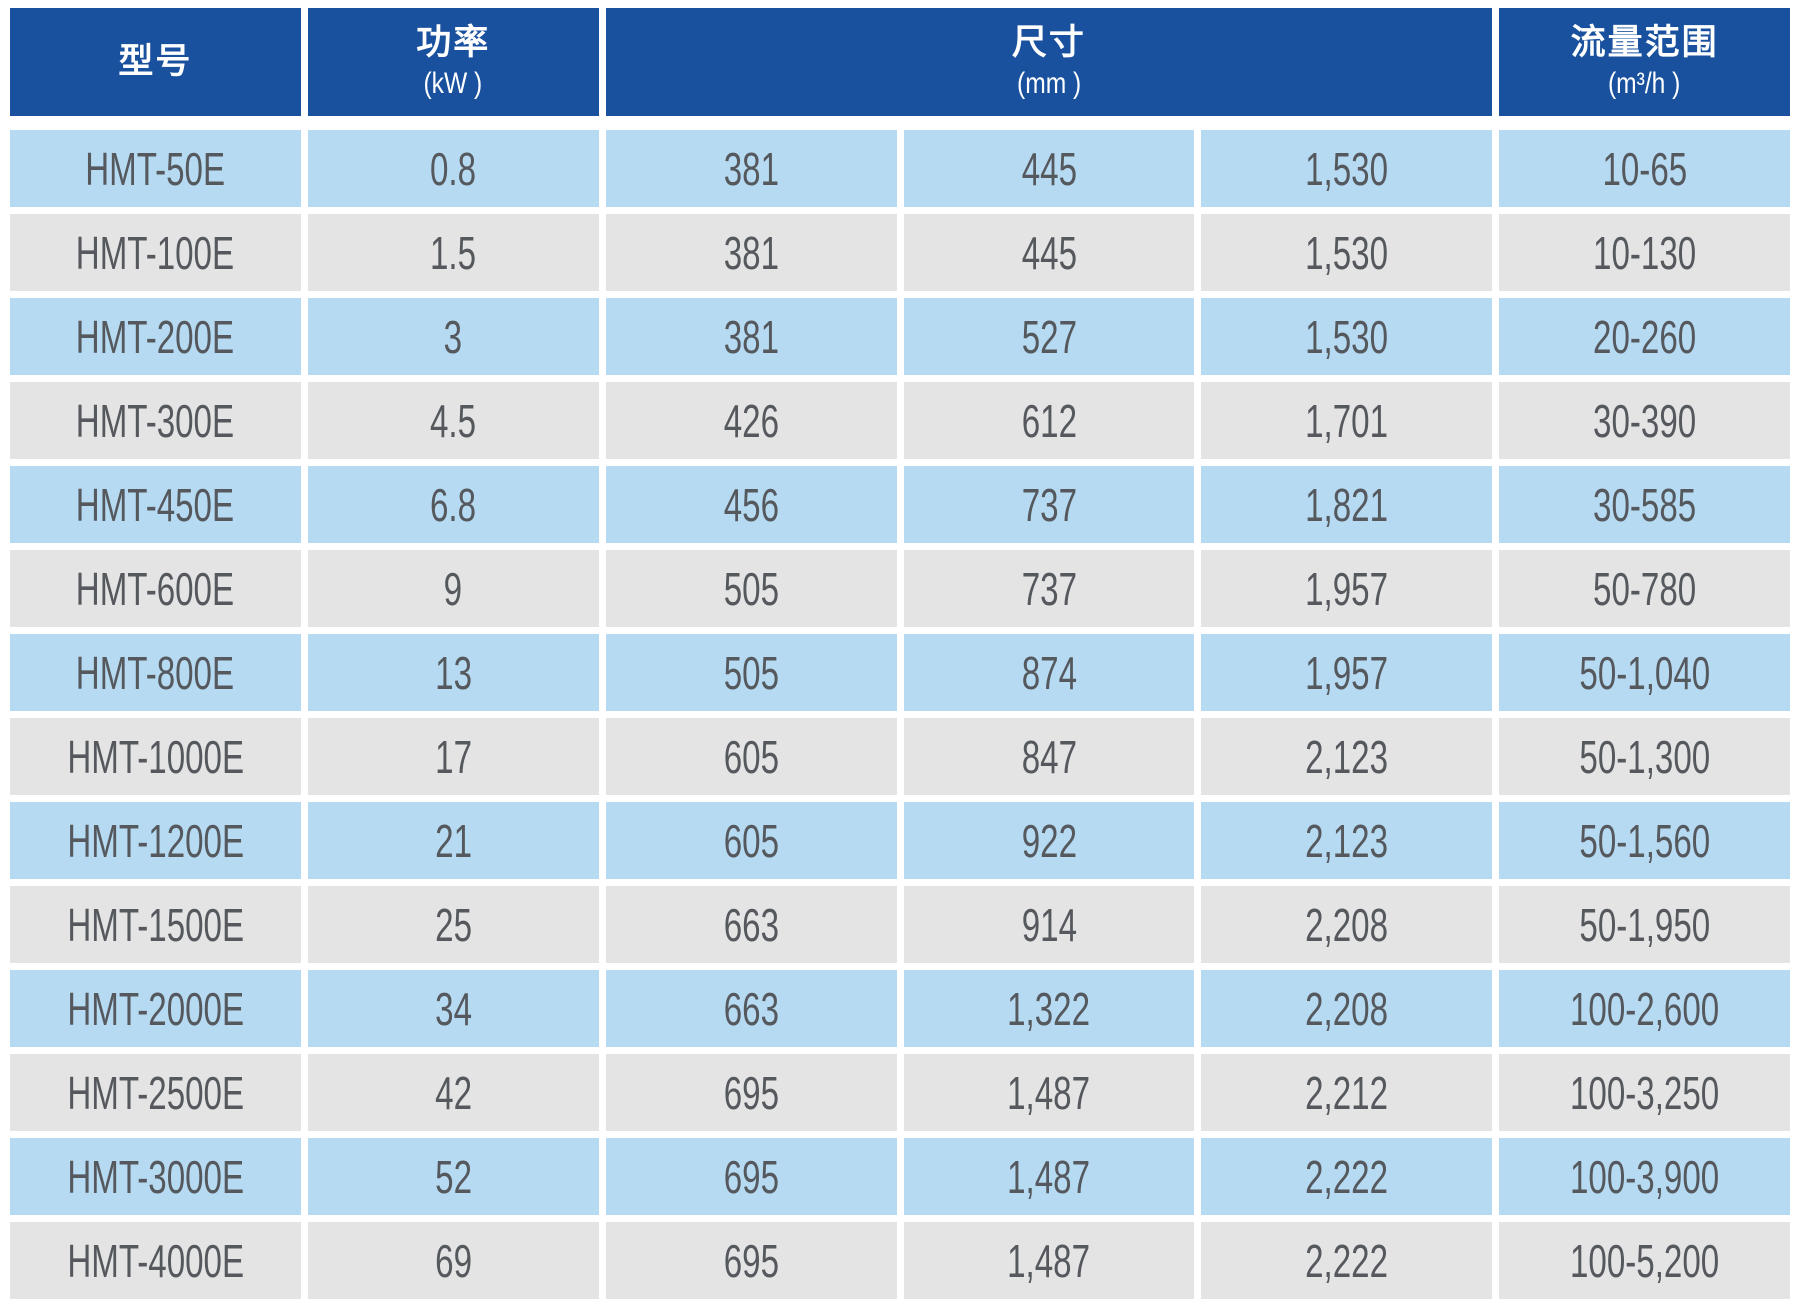 The width and height of the screenshot is (1801, 1309). What do you see at coordinates (155, 1008) in the screenshot?
I see `model-cell: HMT-2000E` at bounding box center [155, 1008].